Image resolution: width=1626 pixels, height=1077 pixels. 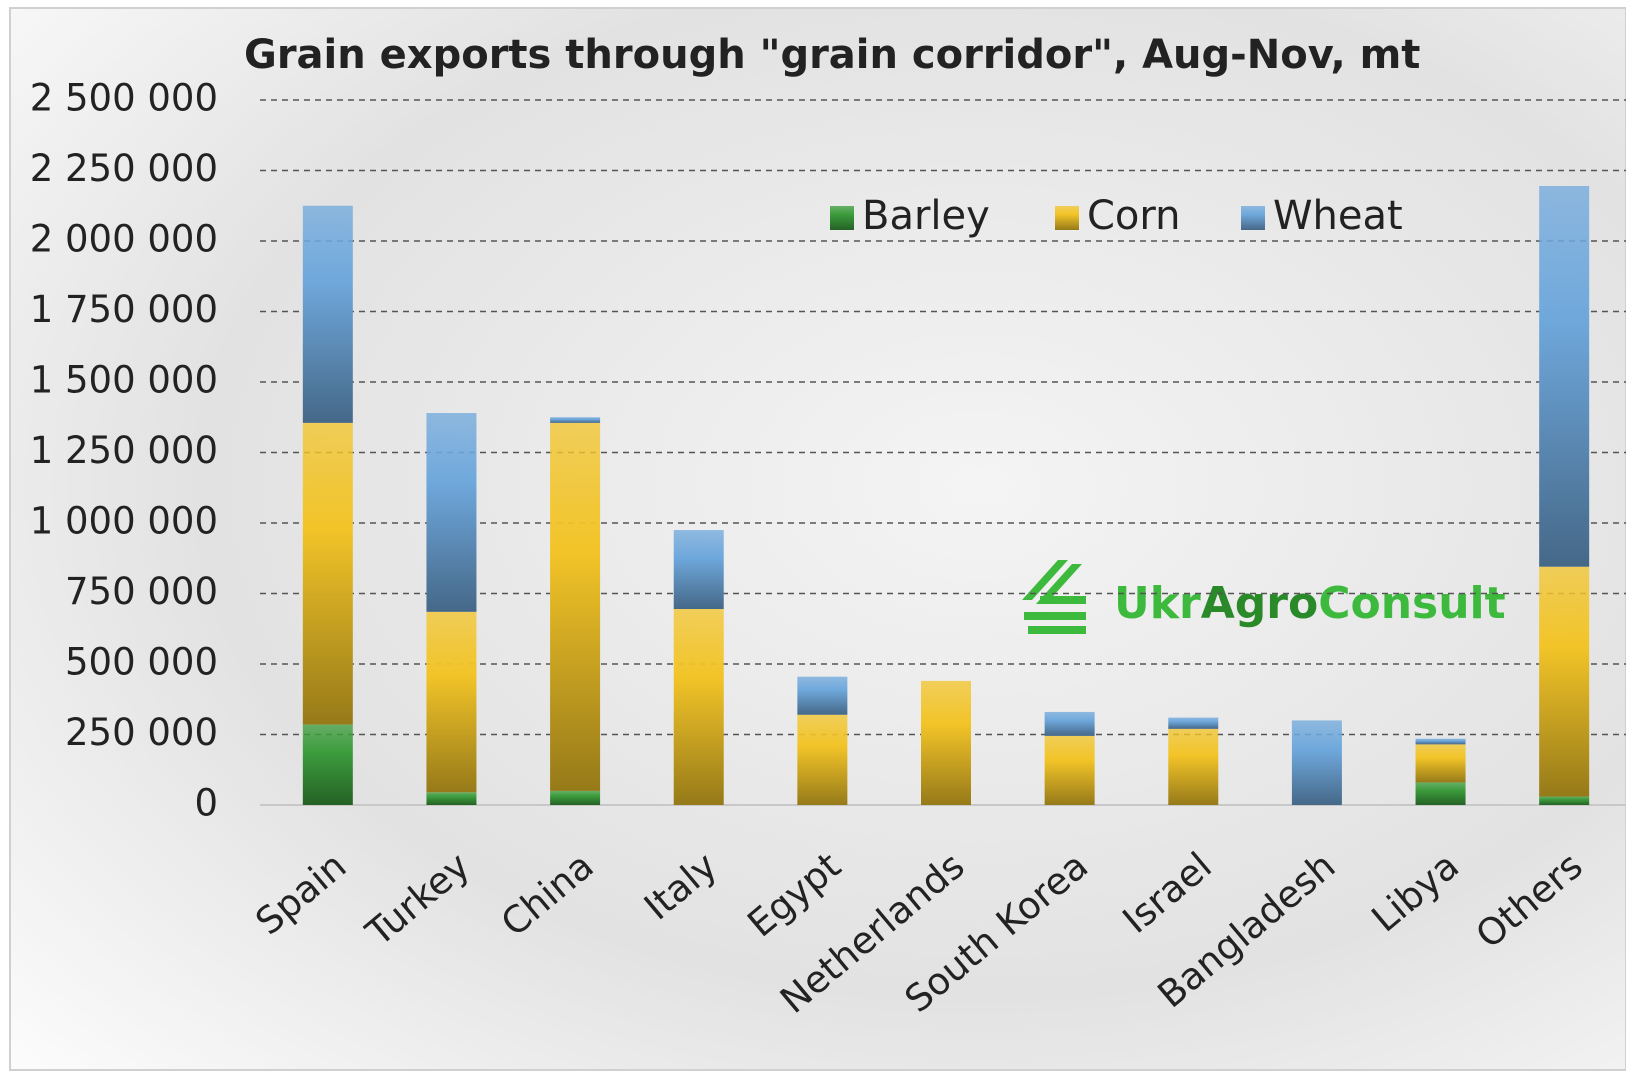 What do you see at coordinates (124, 380) in the screenshot?
I see `y-tick-label: 1 500 000` at bounding box center [124, 380].